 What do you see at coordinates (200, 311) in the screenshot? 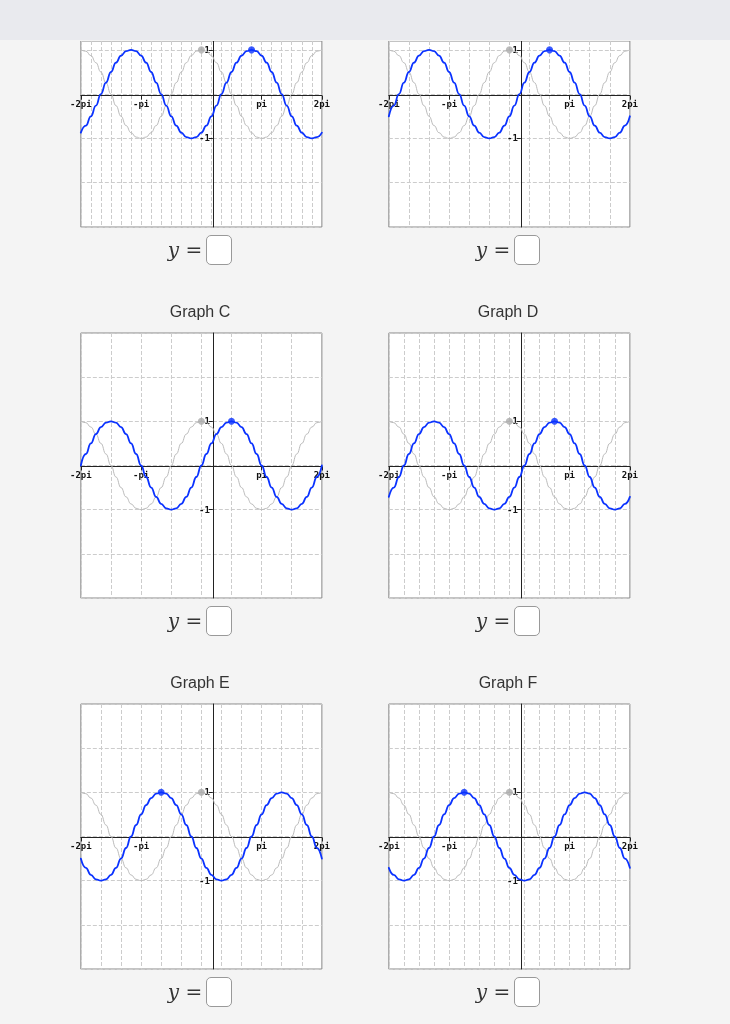
I see `chart-title: Graph C` at bounding box center [200, 311].